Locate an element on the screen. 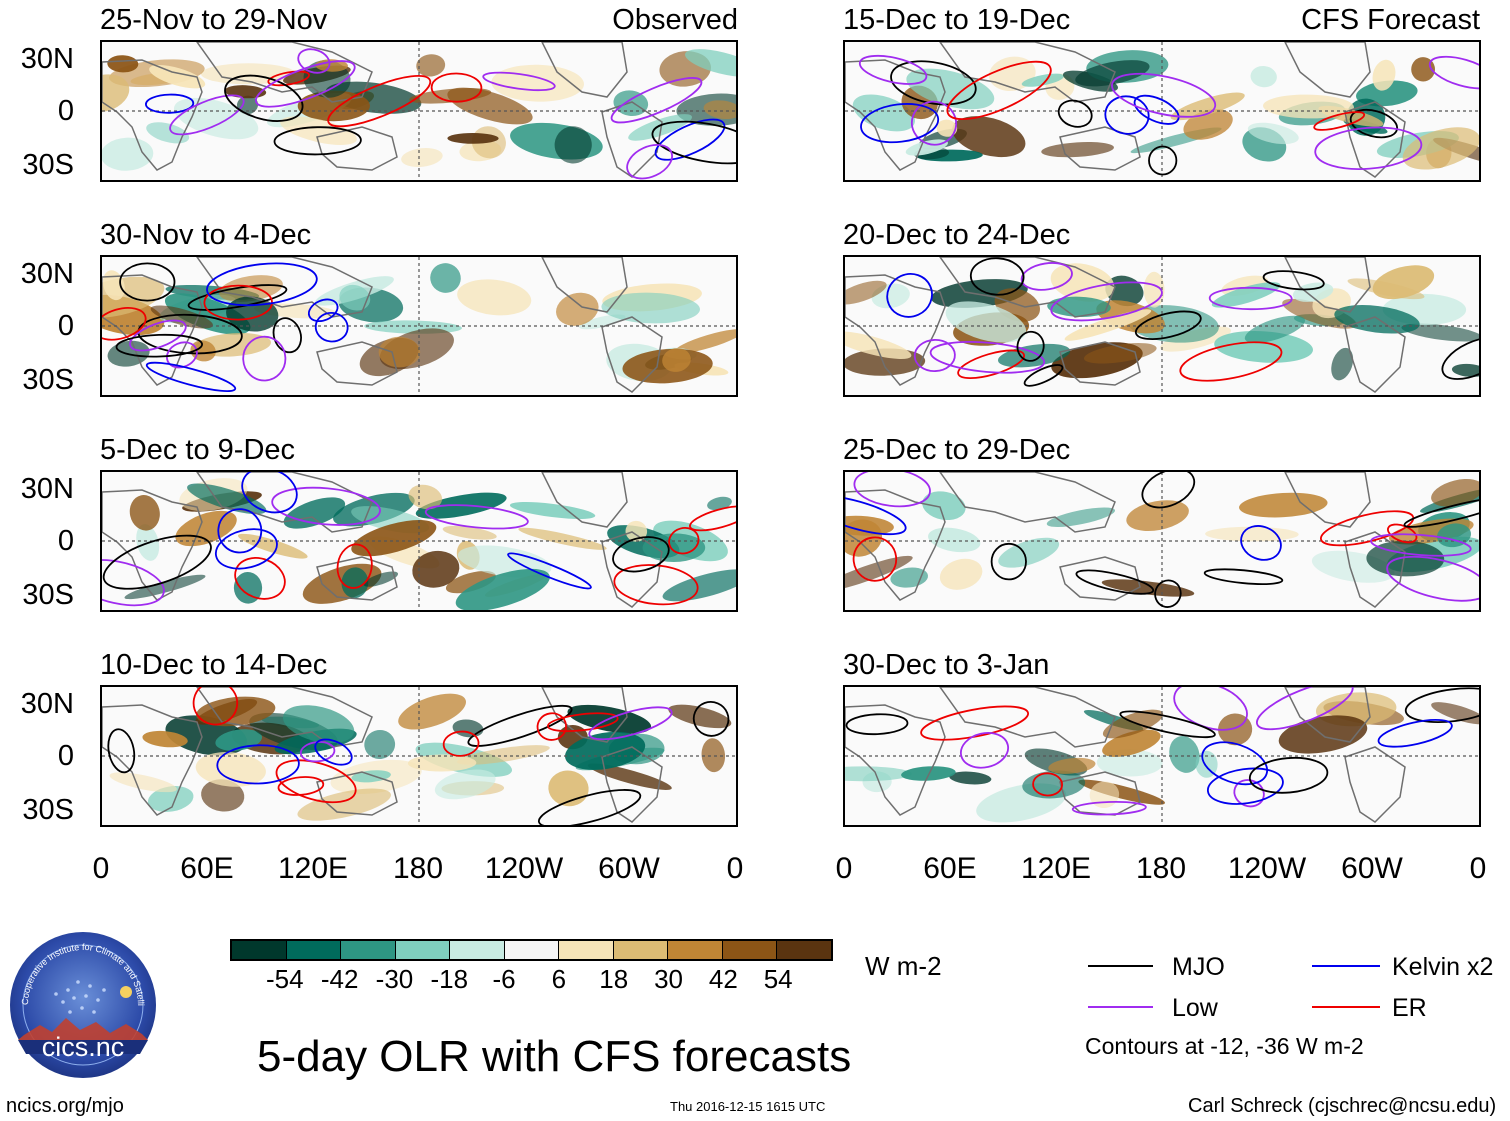  panel-title-right-4: 30-Dec to 3-Jan is located at coordinates (946, 665).